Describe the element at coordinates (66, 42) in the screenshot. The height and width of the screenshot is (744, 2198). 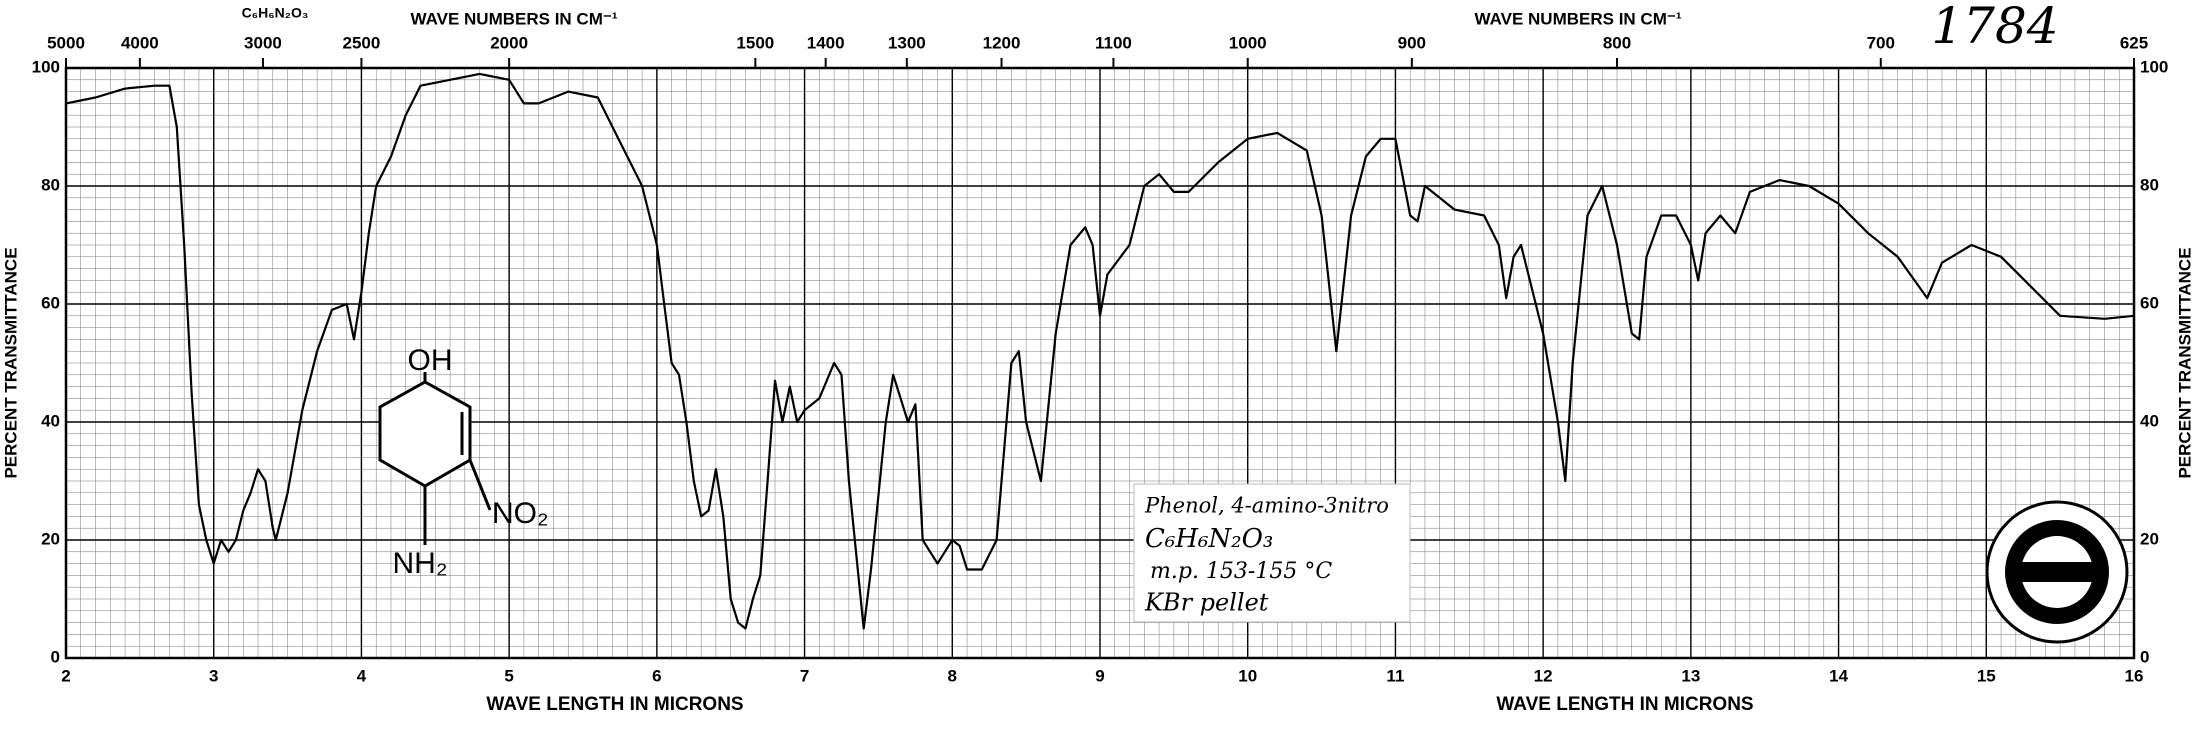
I see `x2-tick-label: 5000` at that location.